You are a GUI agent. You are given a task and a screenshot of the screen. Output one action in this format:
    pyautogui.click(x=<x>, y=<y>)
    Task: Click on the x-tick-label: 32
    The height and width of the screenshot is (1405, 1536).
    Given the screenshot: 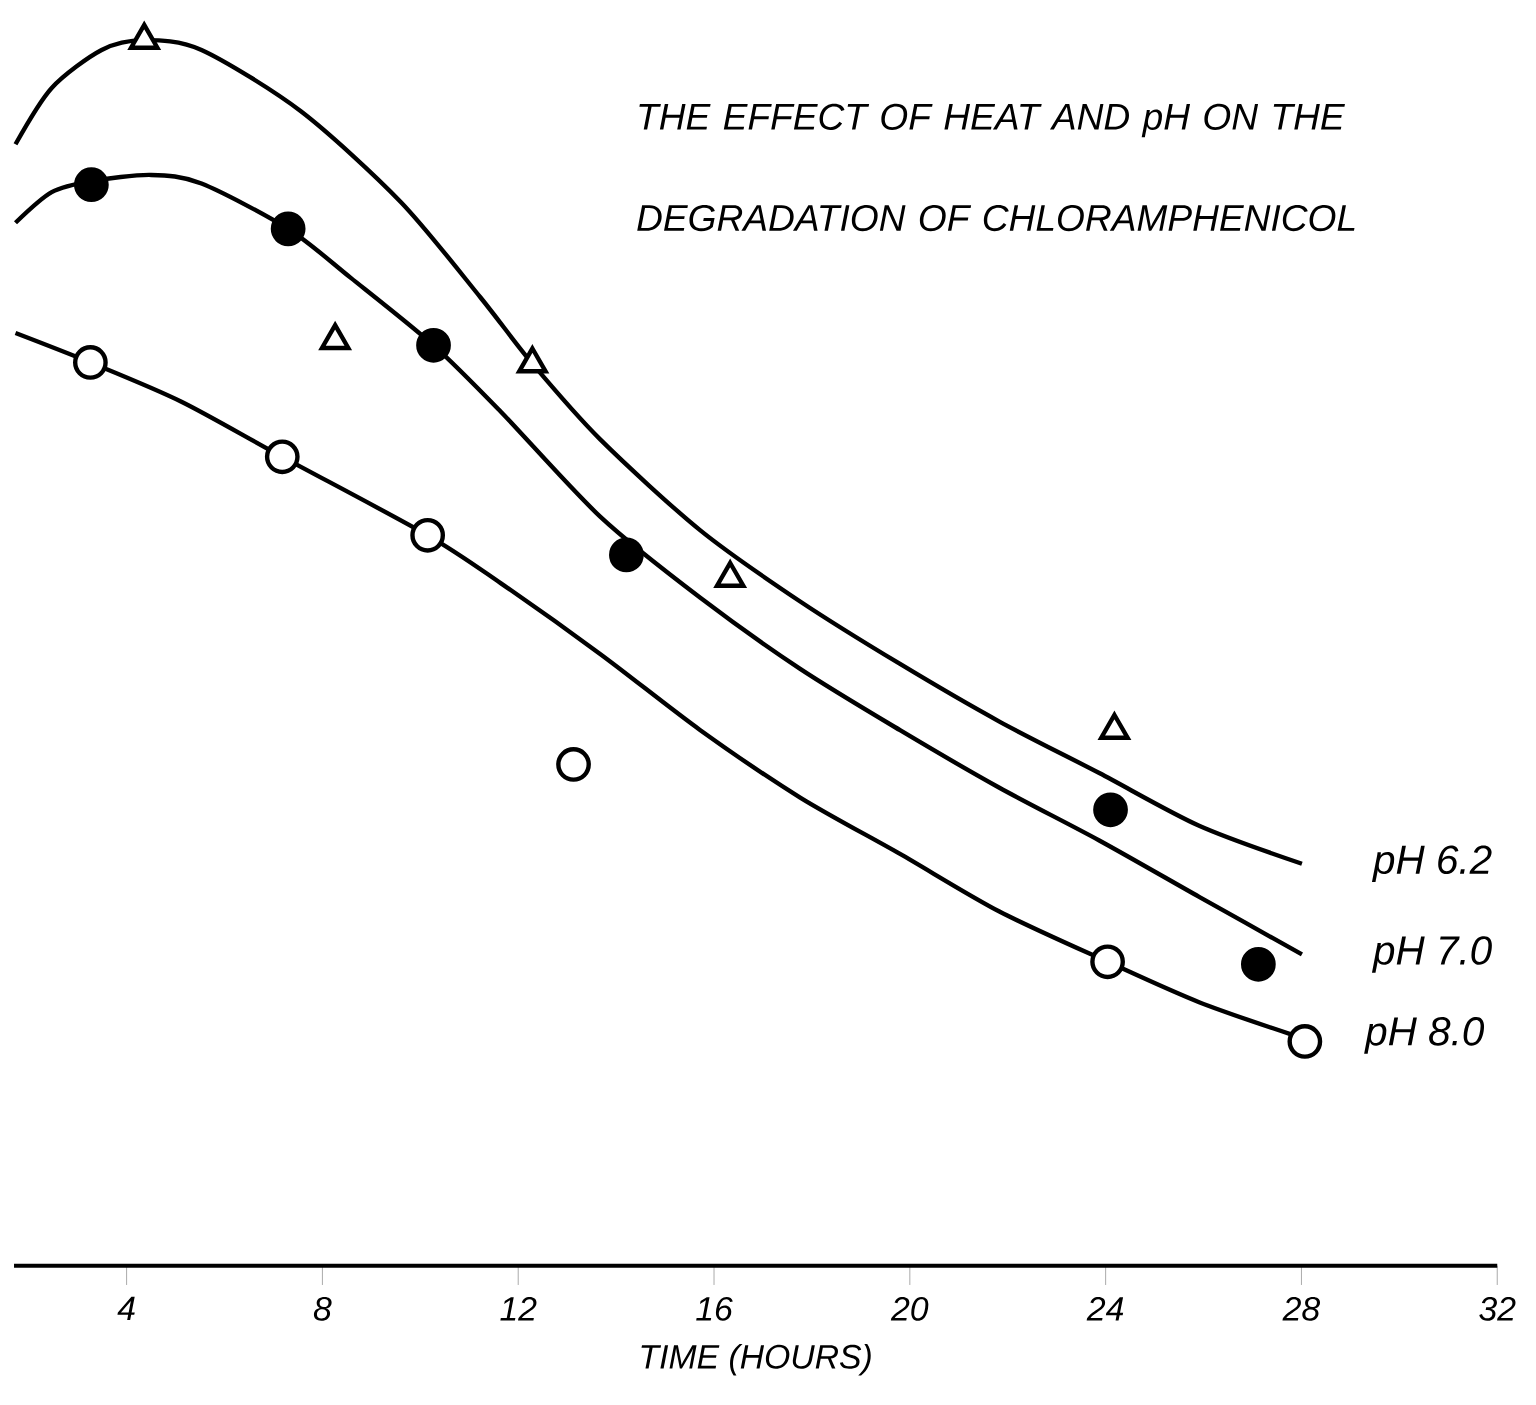 What is the action you would take?
    pyautogui.click(x=1497, y=1308)
    